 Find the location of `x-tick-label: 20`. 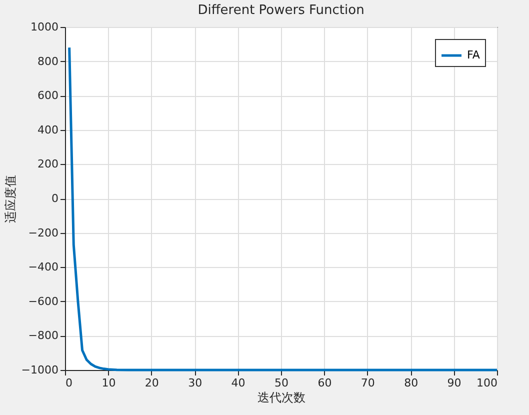

x-tick-label: 20 is located at coordinates (151, 383).